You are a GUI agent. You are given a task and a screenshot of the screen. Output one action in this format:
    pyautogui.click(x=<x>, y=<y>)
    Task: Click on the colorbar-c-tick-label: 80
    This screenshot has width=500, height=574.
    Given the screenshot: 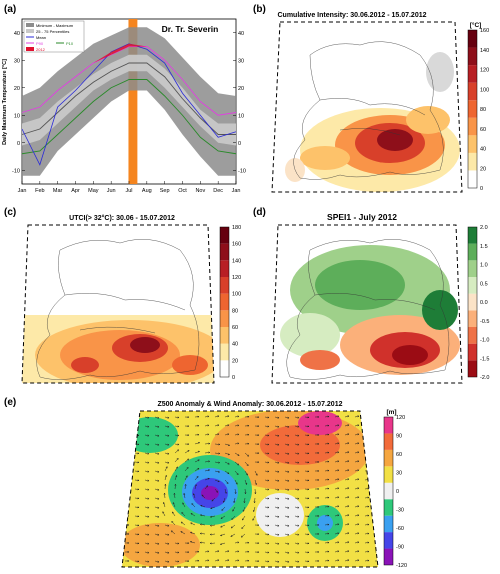 What is the action you would take?
    pyautogui.click(x=235, y=311)
    